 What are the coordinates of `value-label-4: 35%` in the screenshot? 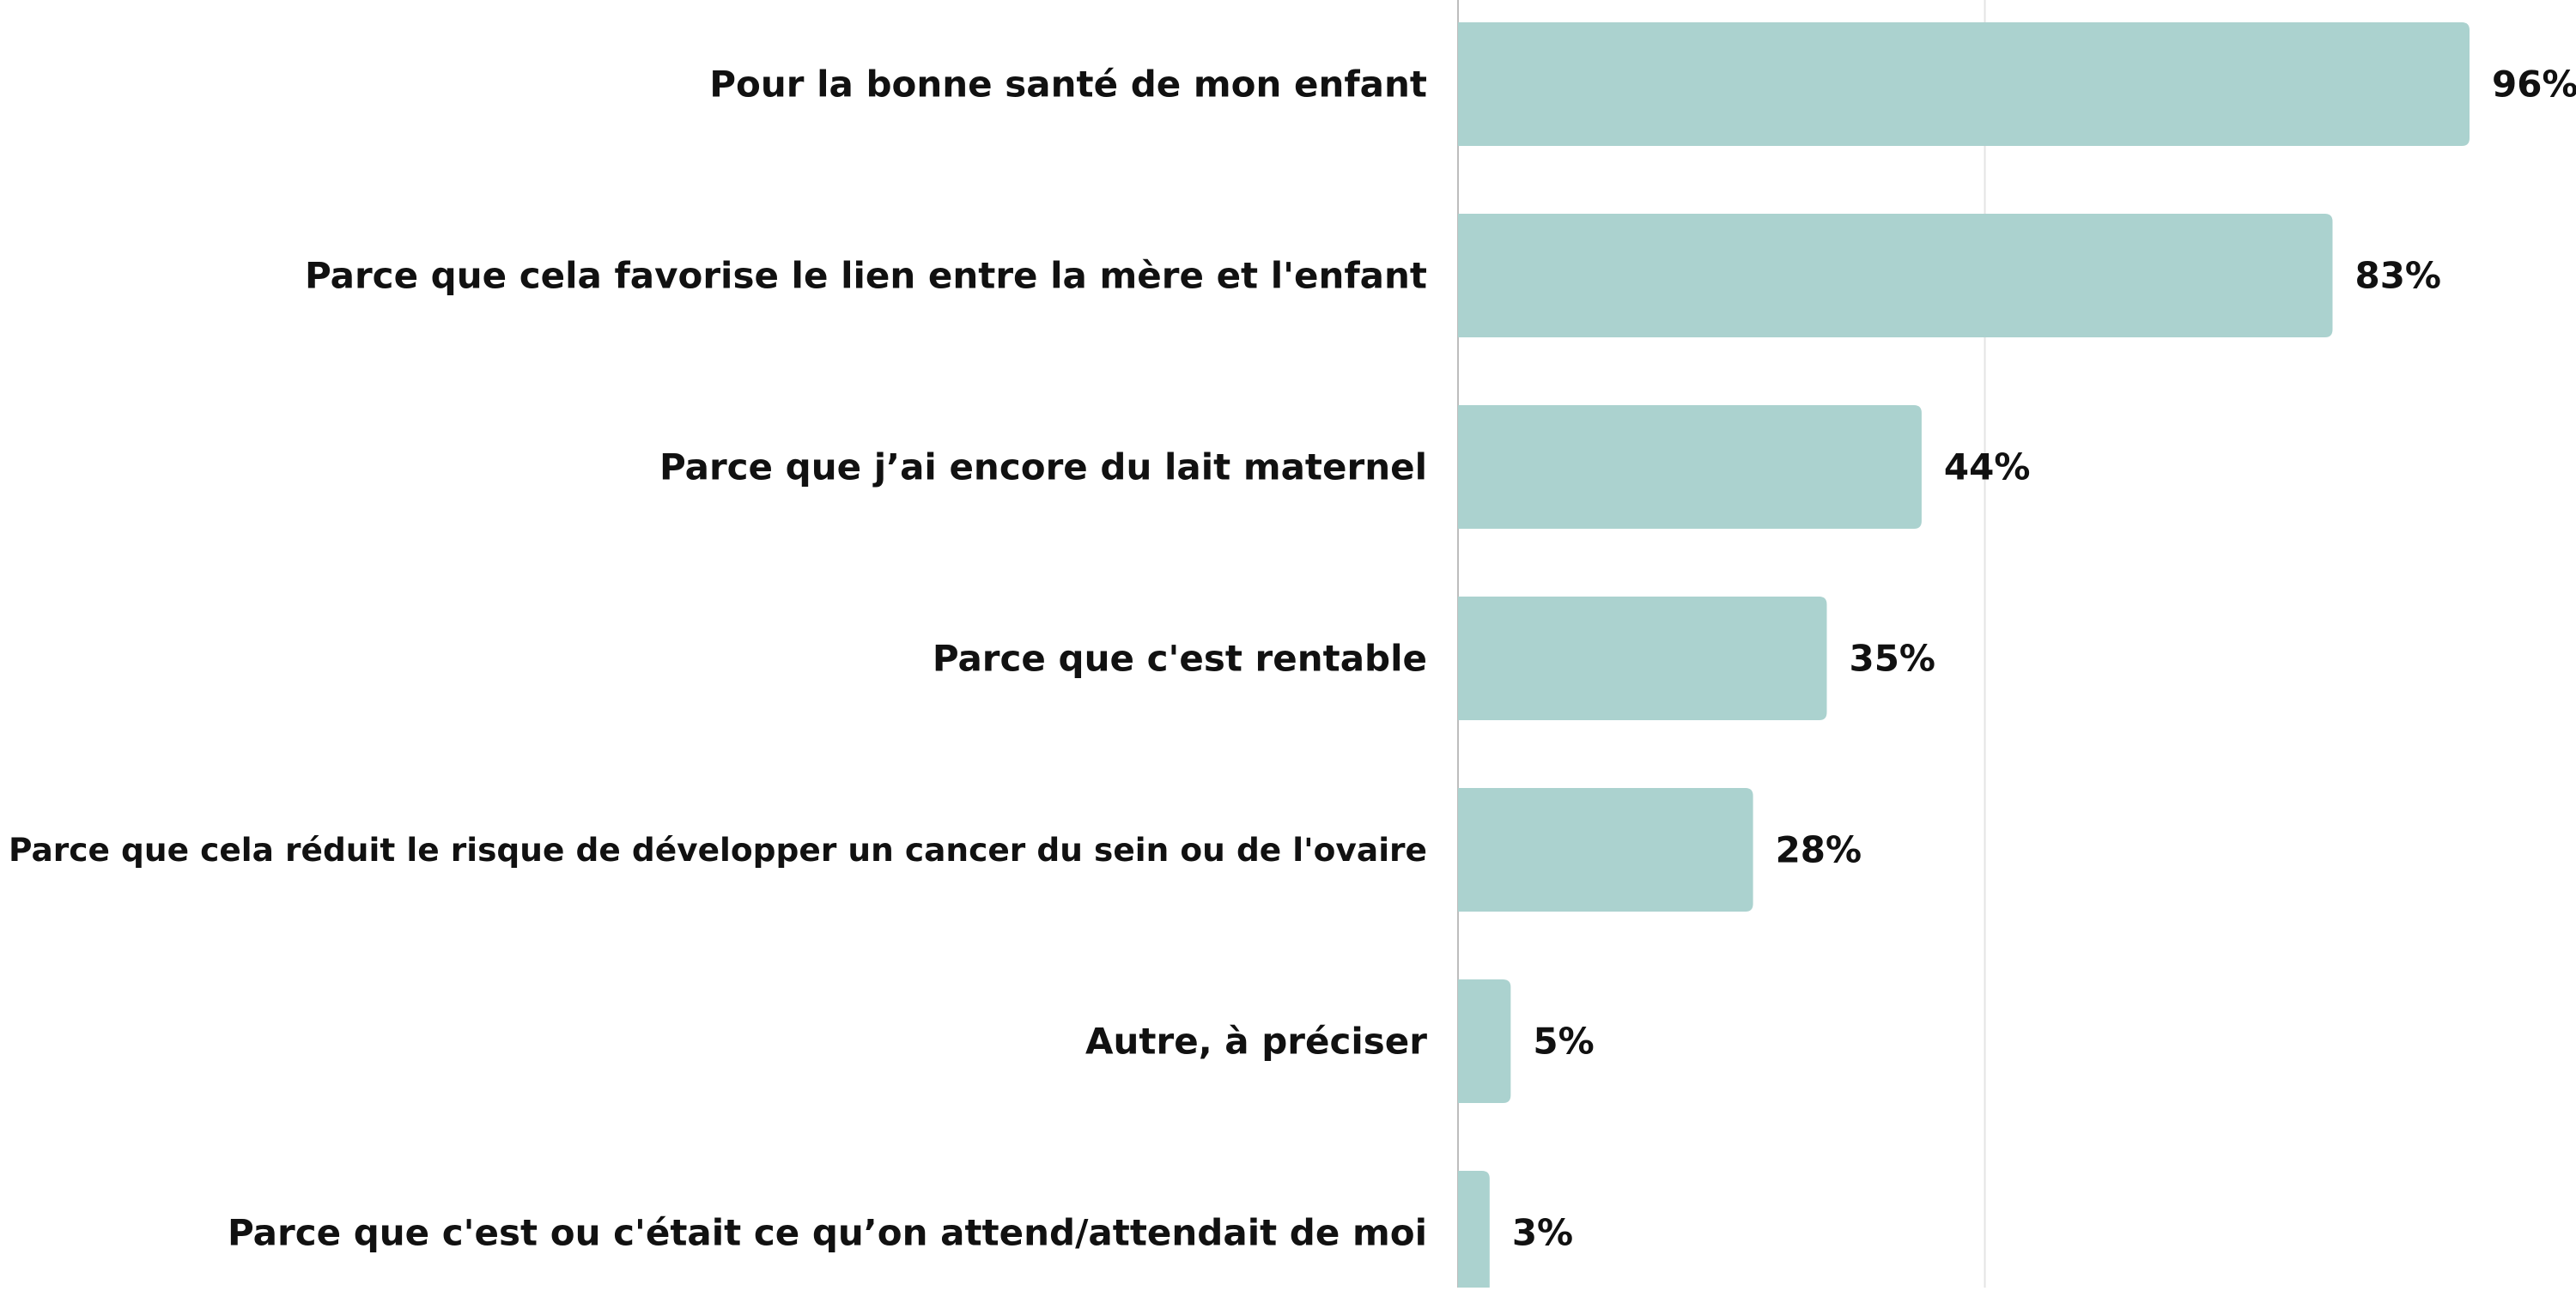 It's located at (1892, 659).